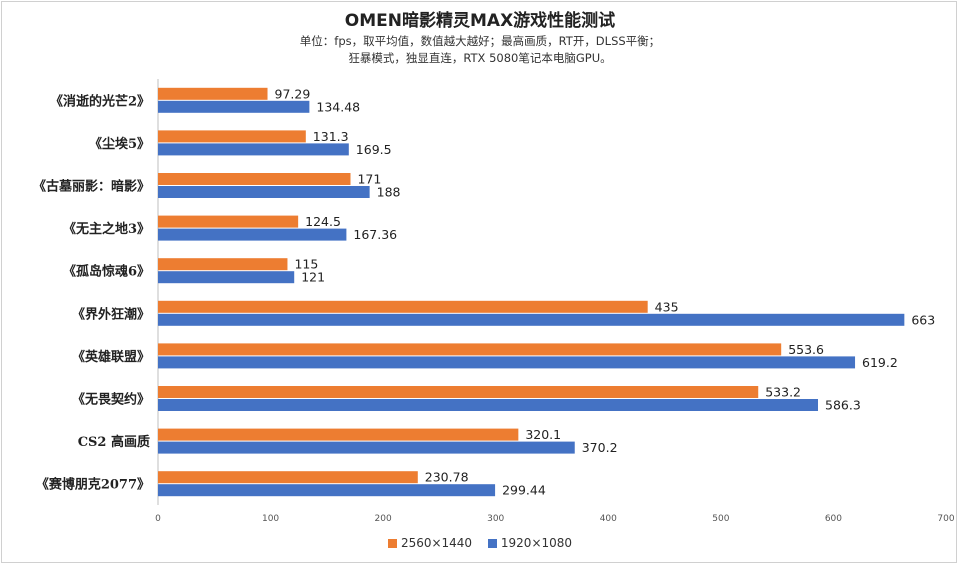  I want to click on category-label: 《孤岛惊魂6》, so click(106, 272).